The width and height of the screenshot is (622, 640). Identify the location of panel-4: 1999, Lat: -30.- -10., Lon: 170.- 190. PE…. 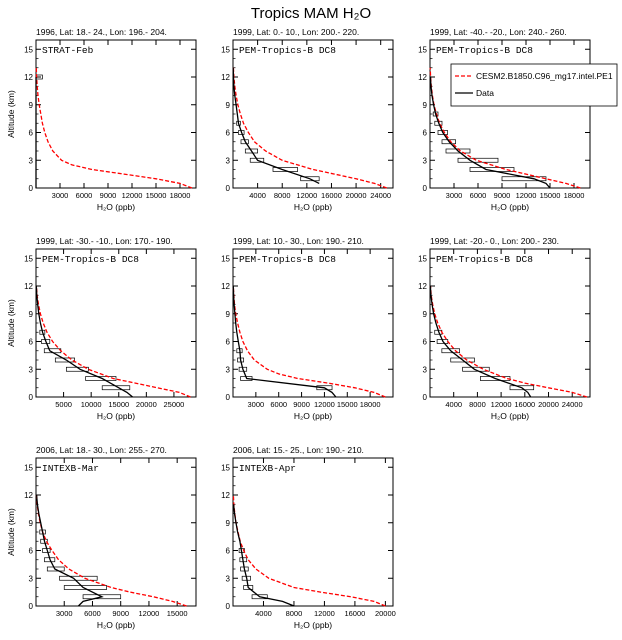
(101, 328).